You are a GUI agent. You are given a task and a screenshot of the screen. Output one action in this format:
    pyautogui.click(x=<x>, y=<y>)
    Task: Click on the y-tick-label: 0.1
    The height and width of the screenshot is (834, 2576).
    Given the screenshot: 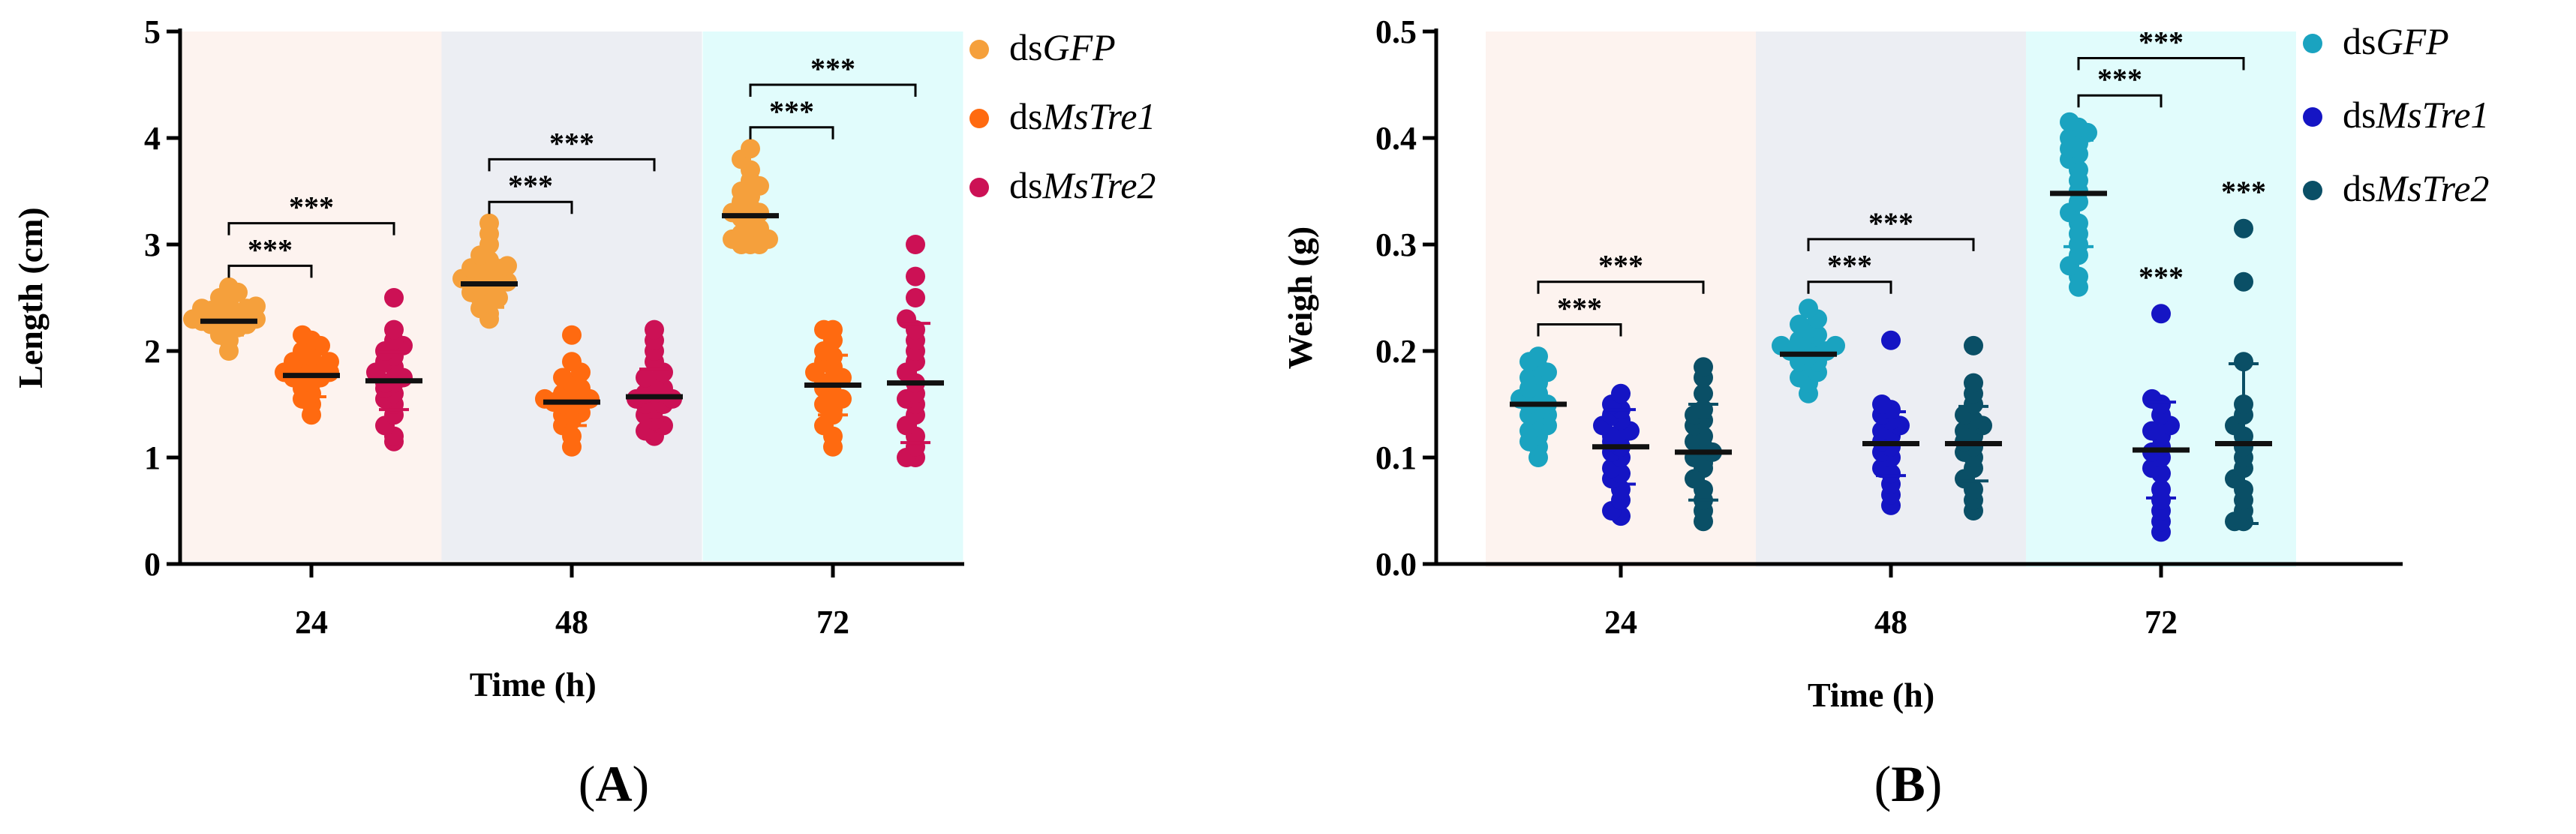 What is the action you would take?
    pyautogui.click(x=1396, y=458)
    